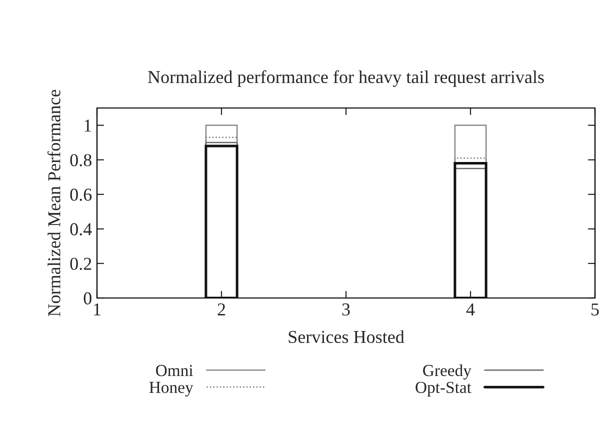  What do you see at coordinates (81, 160) in the screenshot?
I see `y-tick-label: 0.8` at bounding box center [81, 160].